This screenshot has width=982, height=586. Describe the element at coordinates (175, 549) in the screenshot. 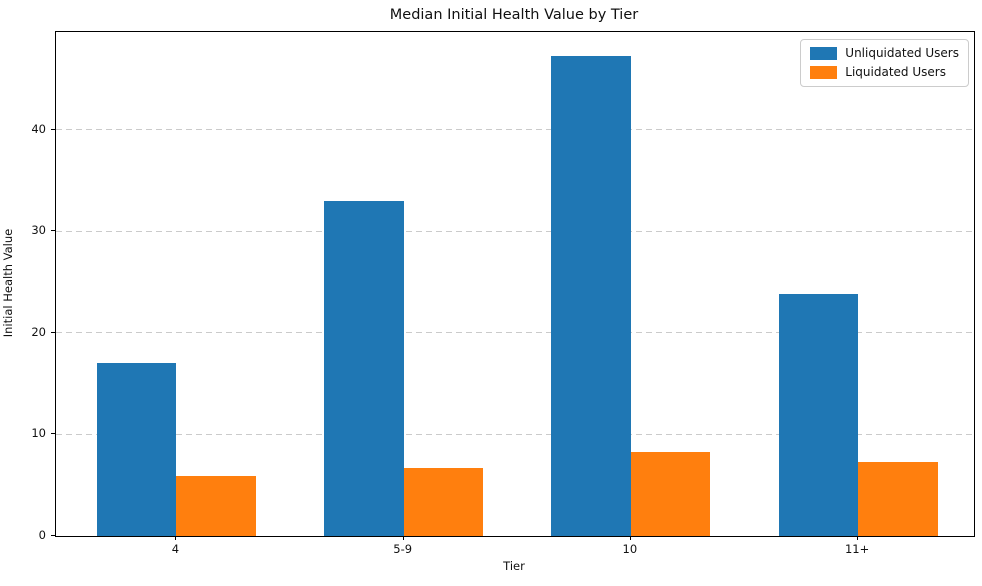

I see `x-tick-label: 4` at that location.